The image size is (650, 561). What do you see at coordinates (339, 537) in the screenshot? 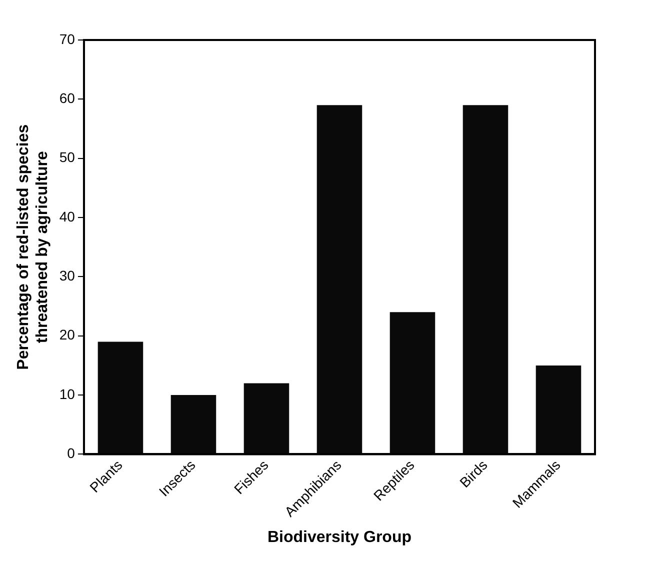
I see `x-axis-title: Biodiversity Group` at bounding box center [339, 537].